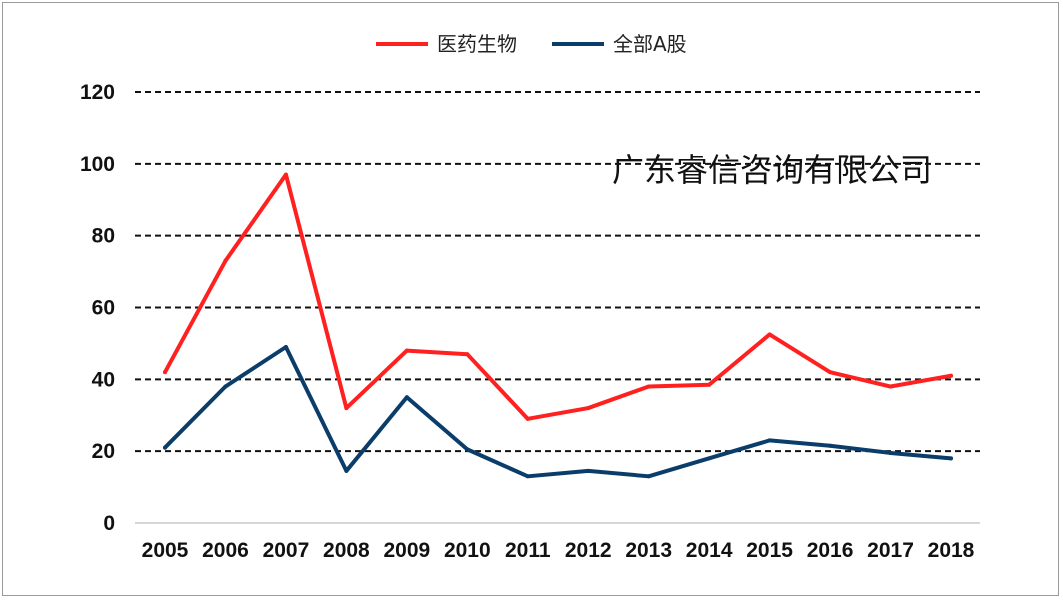 This screenshot has height=600, width=1063. What do you see at coordinates (225, 550) in the screenshot?
I see `x-tick-label: 2006` at bounding box center [225, 550].